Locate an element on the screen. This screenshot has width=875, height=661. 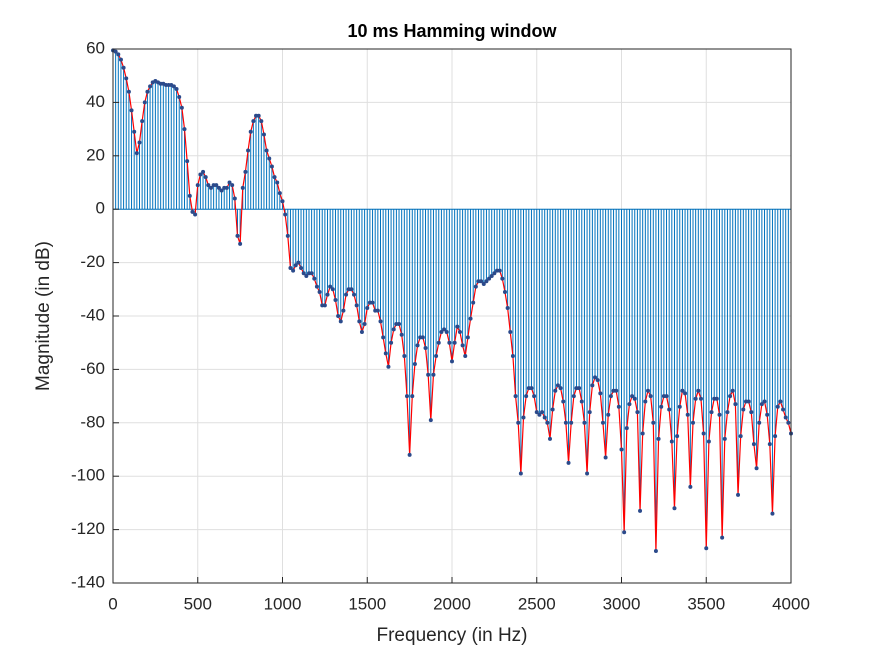
y-tick-label: -20 is located at coordinates (92, 261).